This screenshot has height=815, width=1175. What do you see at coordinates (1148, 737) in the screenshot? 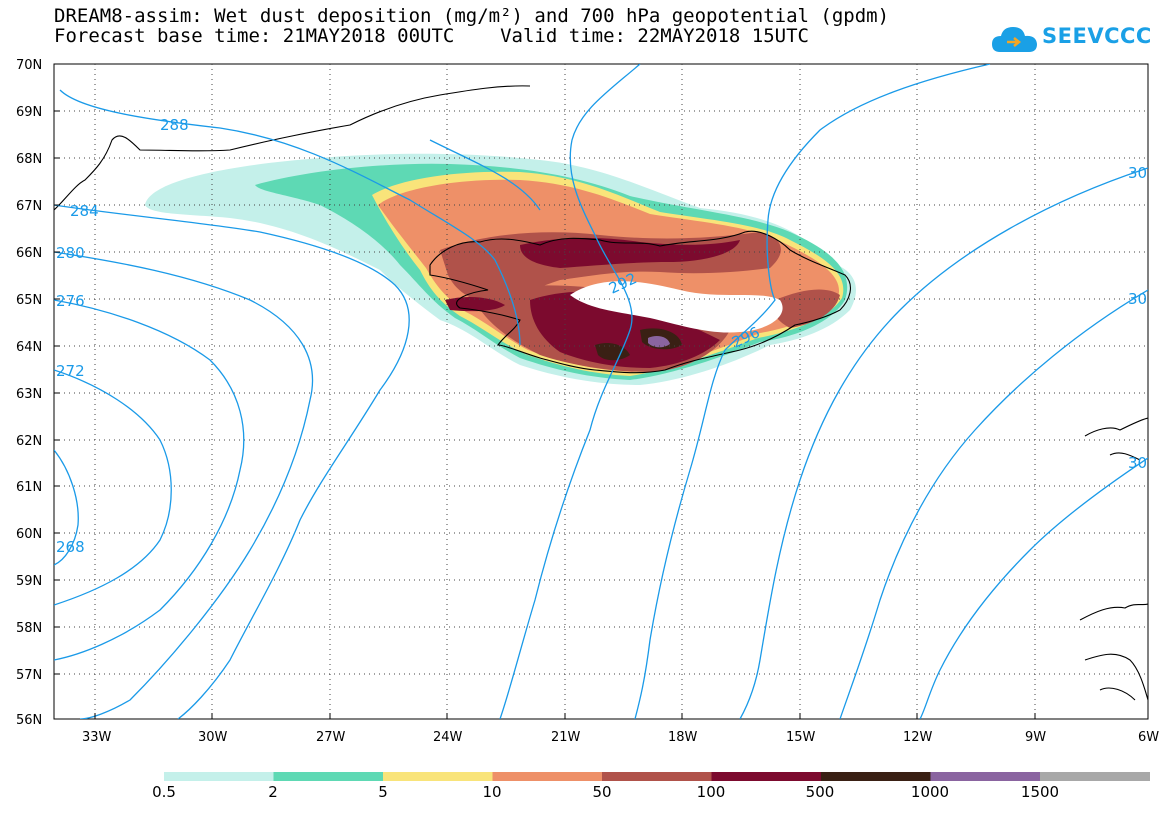
I see `lon-label: 6W` at bounding box center [1148, 737].